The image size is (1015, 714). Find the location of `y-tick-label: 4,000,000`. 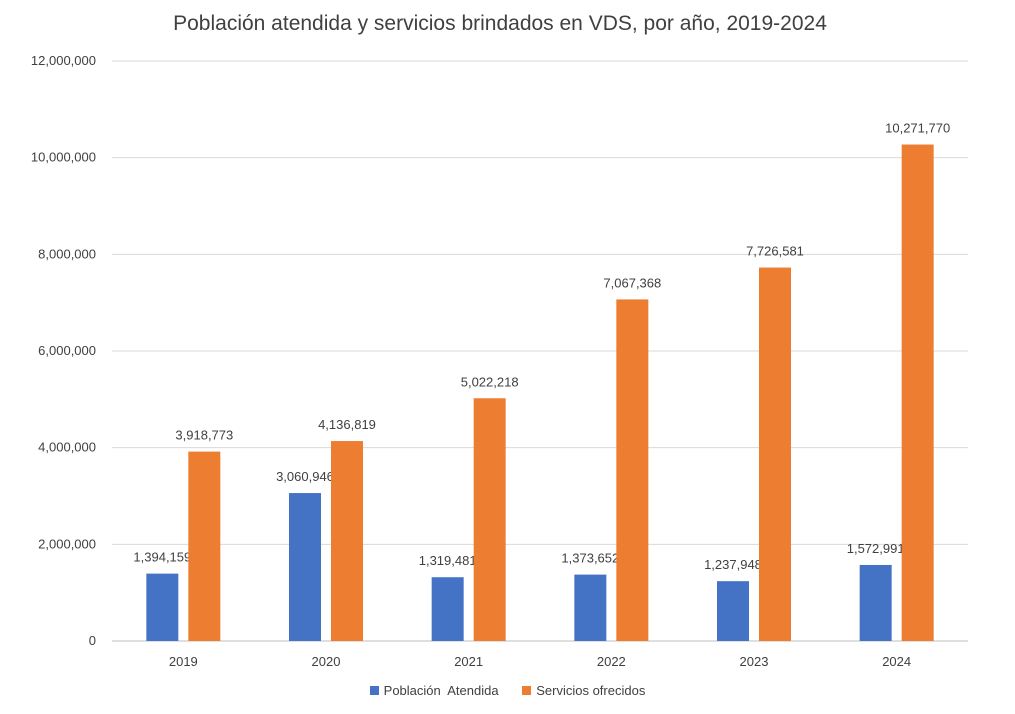

y-tick-label: 4,000,000 is located at coordinates (67, 447).